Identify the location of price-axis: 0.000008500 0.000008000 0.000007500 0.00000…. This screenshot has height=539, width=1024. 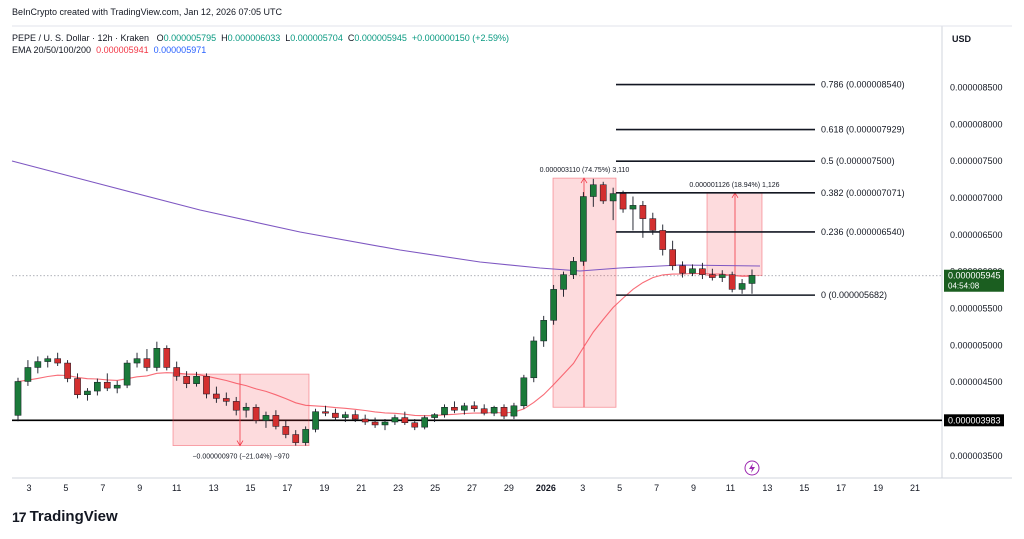
(974, 271).